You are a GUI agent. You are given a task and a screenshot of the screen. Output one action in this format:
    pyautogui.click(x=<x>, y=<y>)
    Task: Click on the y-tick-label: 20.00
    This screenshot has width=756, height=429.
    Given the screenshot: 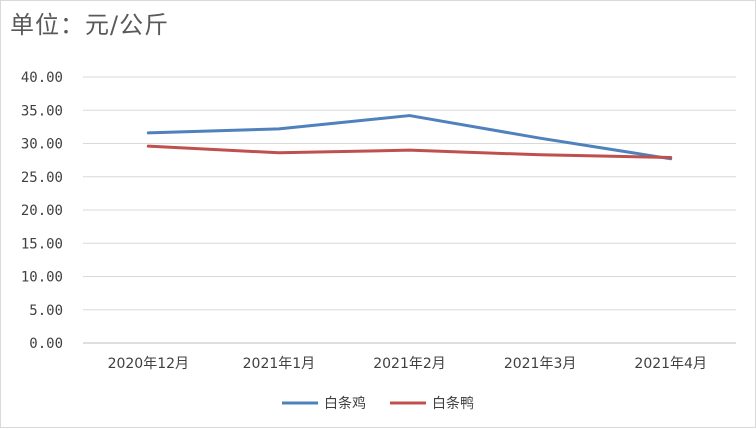 What is the action you would take?
    pyautogui.click(x=42, y=211)
    